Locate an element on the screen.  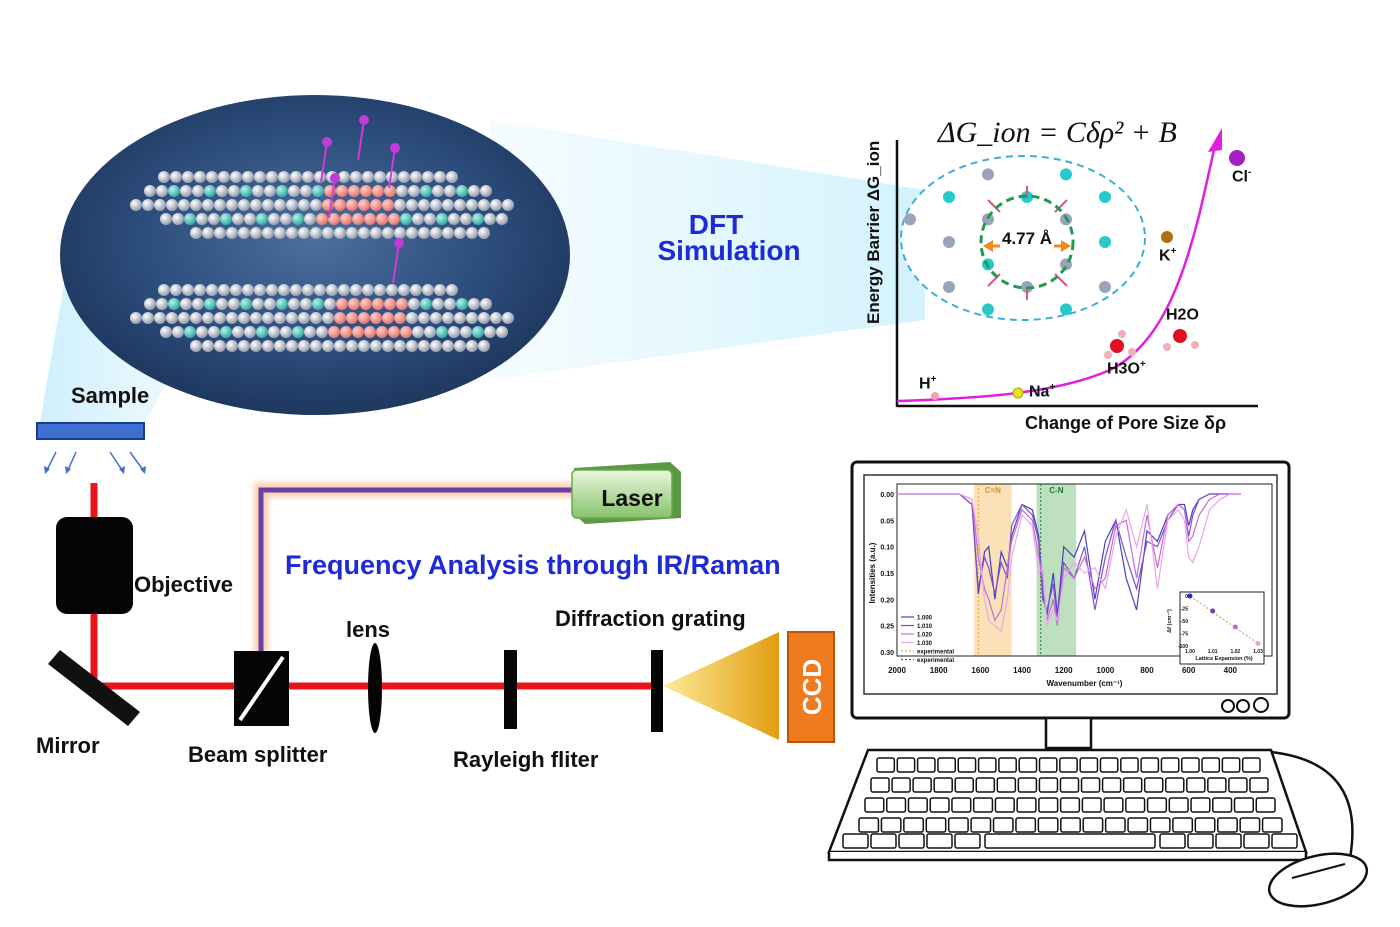
ion-k-label: K+ is located at coordinates (1168, 255).